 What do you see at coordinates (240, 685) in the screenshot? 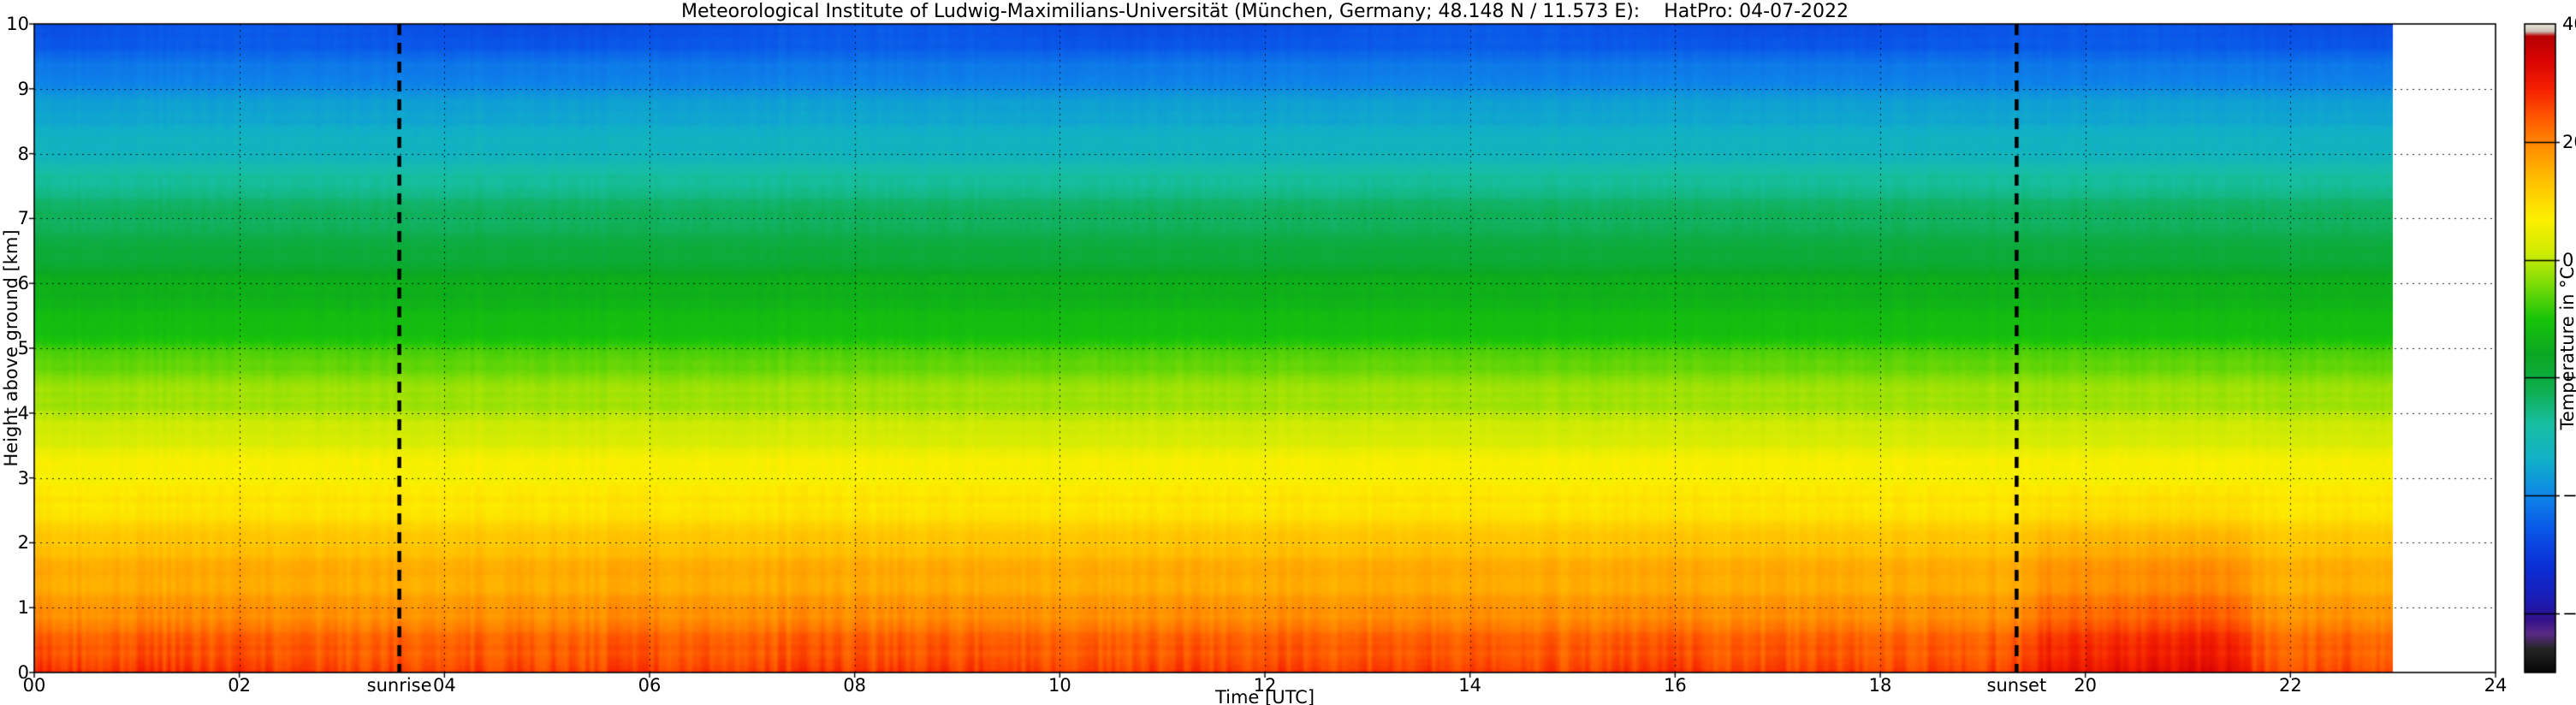
I see `x-tick-label: 02` at bounding box center [240, 685].